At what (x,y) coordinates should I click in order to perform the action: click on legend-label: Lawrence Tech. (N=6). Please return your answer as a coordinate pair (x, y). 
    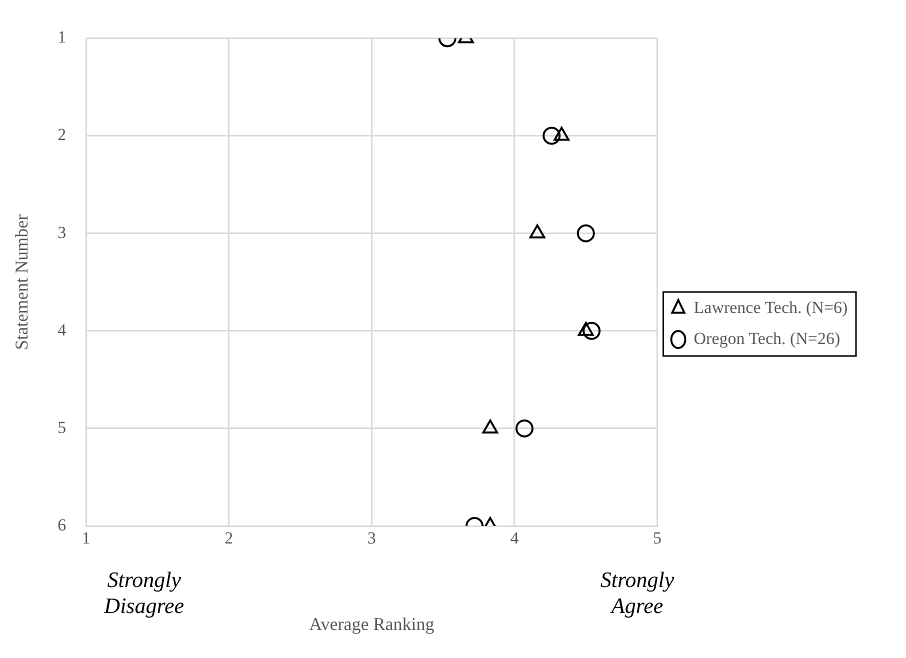
    Looking at the image, I should click on (771, 307).